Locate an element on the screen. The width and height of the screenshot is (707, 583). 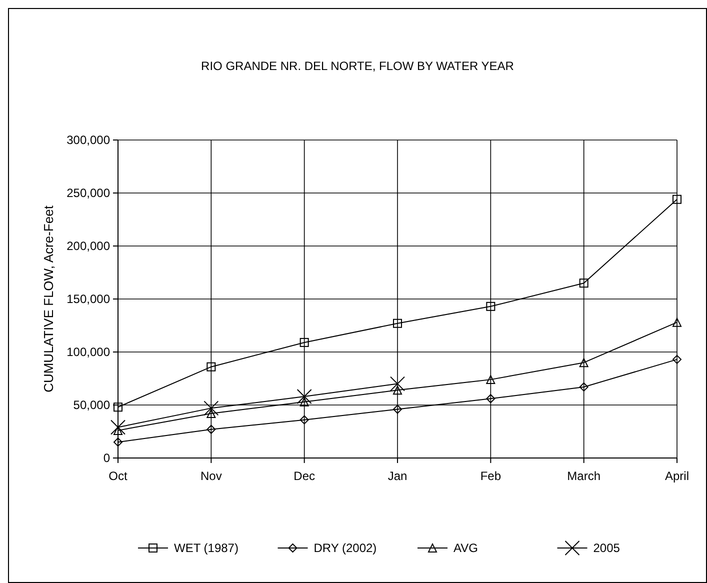
x-tick-label: March is located at coordinates (584, 476).